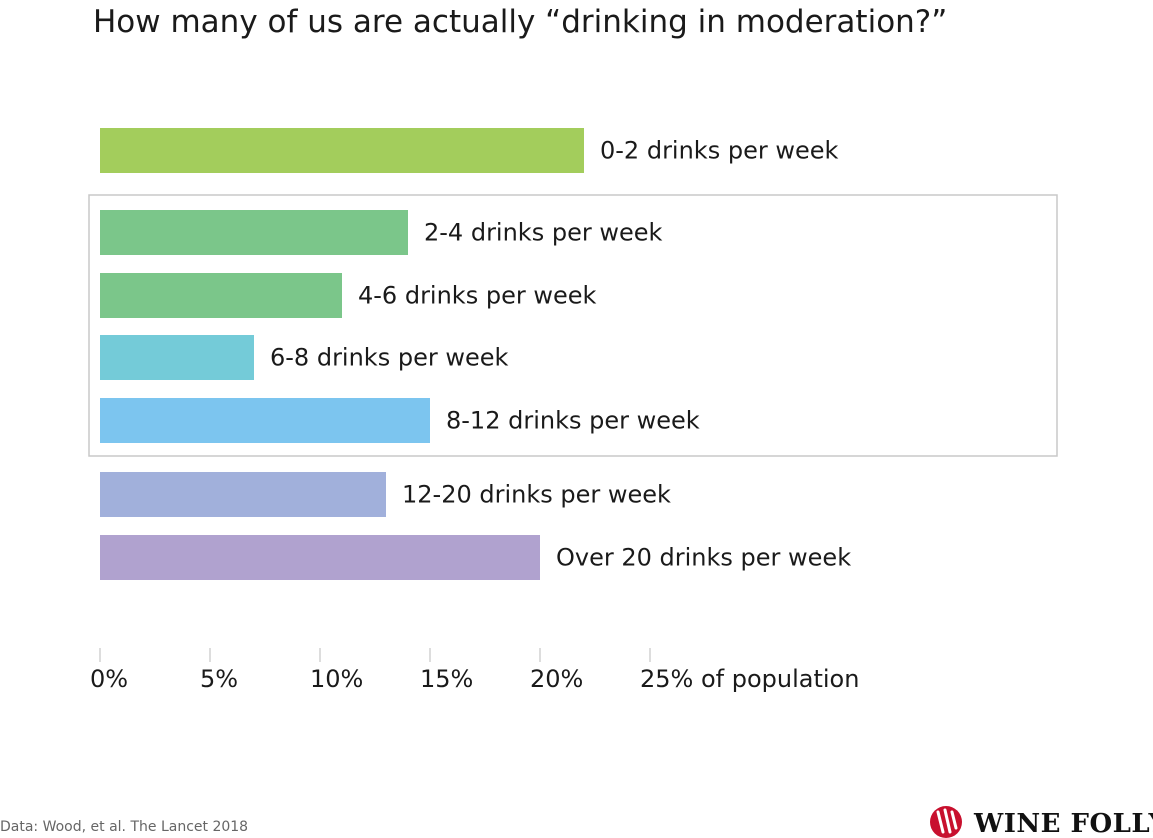 The width and height of the screenshot is (1153, 838). What do you see at coordinates (336, 679) in the screenshot?
I see `x-tick-label-10: 10%` at bounding box center [336, 679].